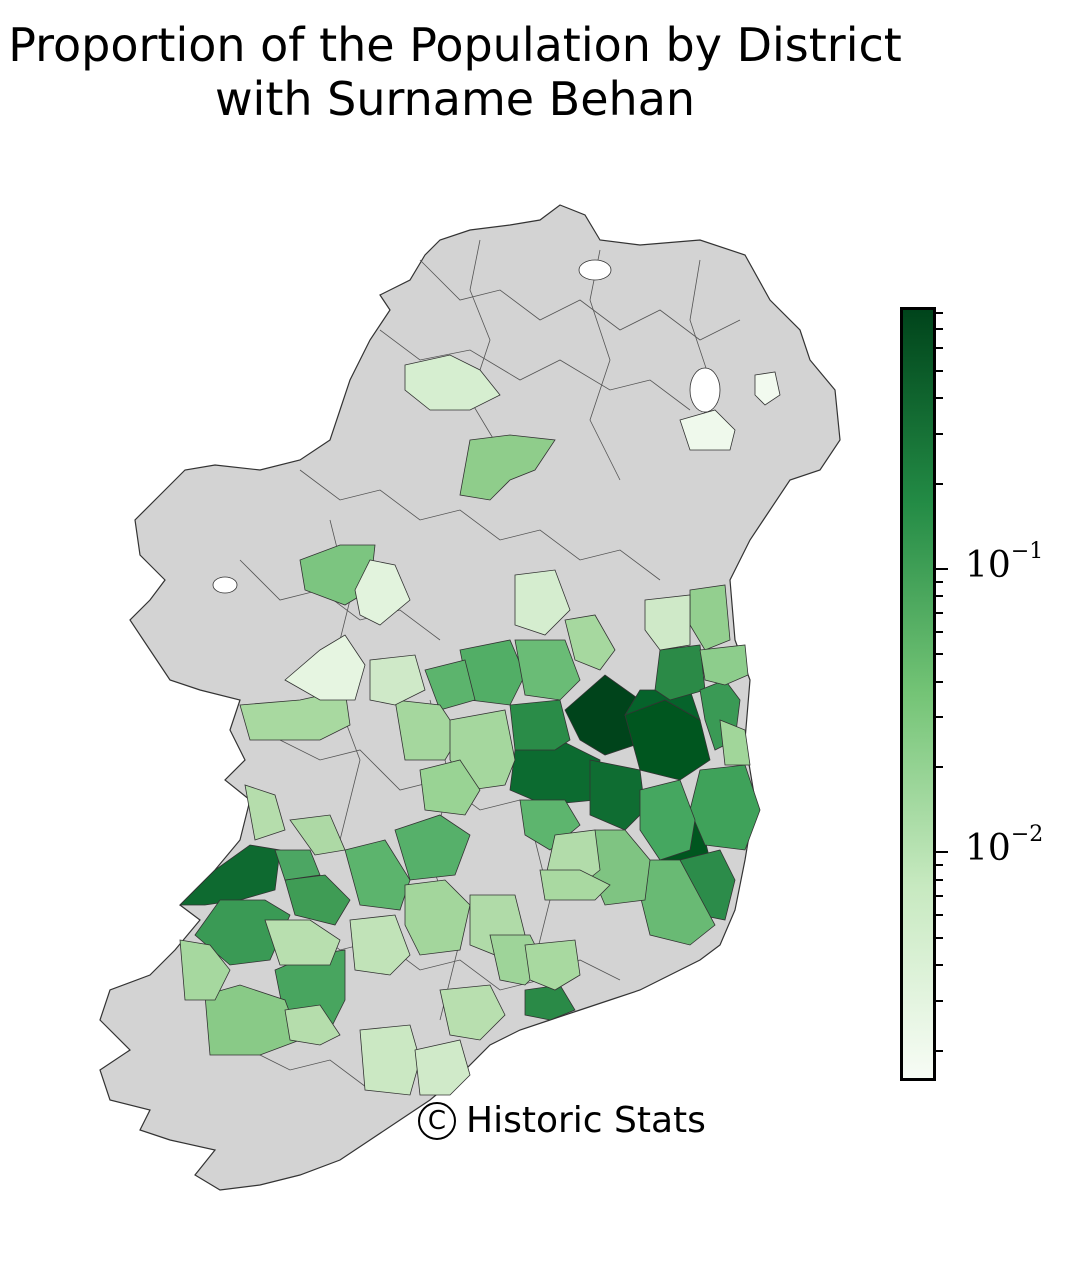  What do you see at coordinates (455, 45) in the screenshot?
I see `title-line-1: Proportion of the Population by District` at bounding box center [455, 45].